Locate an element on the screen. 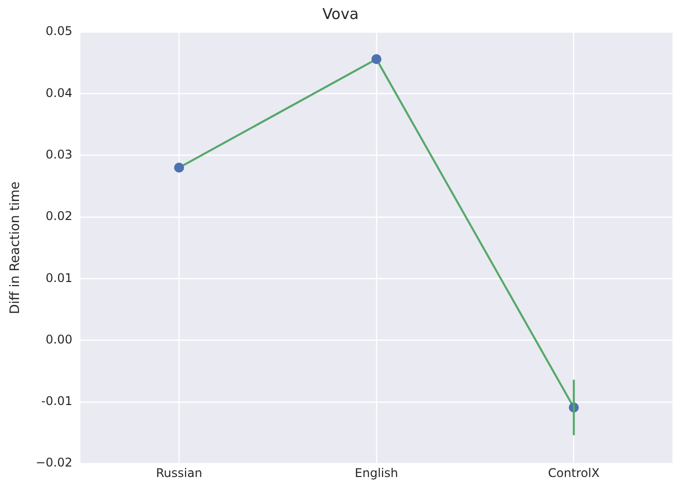 The image size is (678, 488). x-tick-label: ControlX is located at coordinates (574, 473).